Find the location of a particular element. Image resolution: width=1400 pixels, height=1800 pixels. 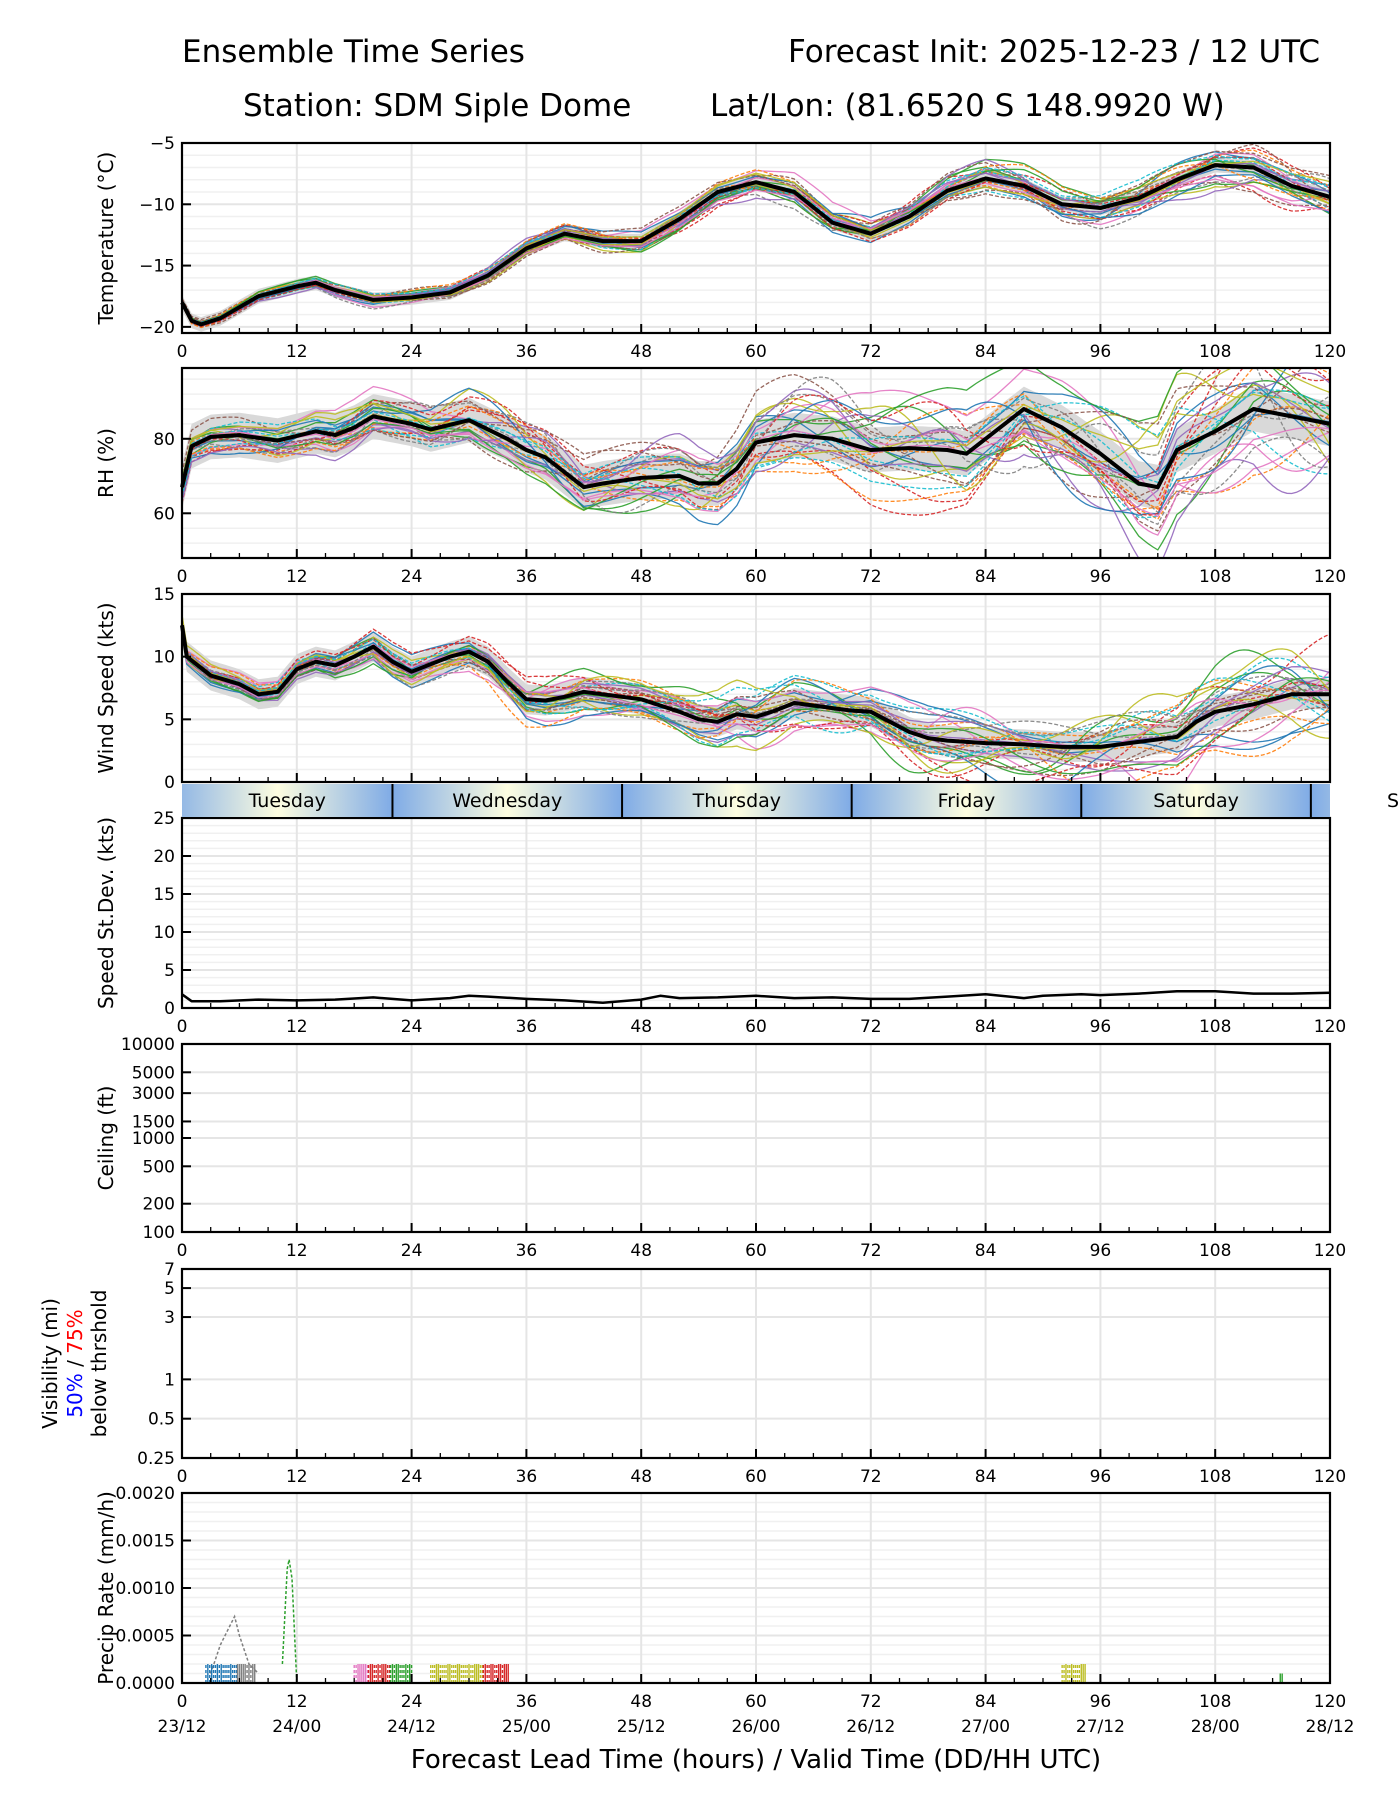

y-tick-label: −15 is located at coordinates (157, 267).